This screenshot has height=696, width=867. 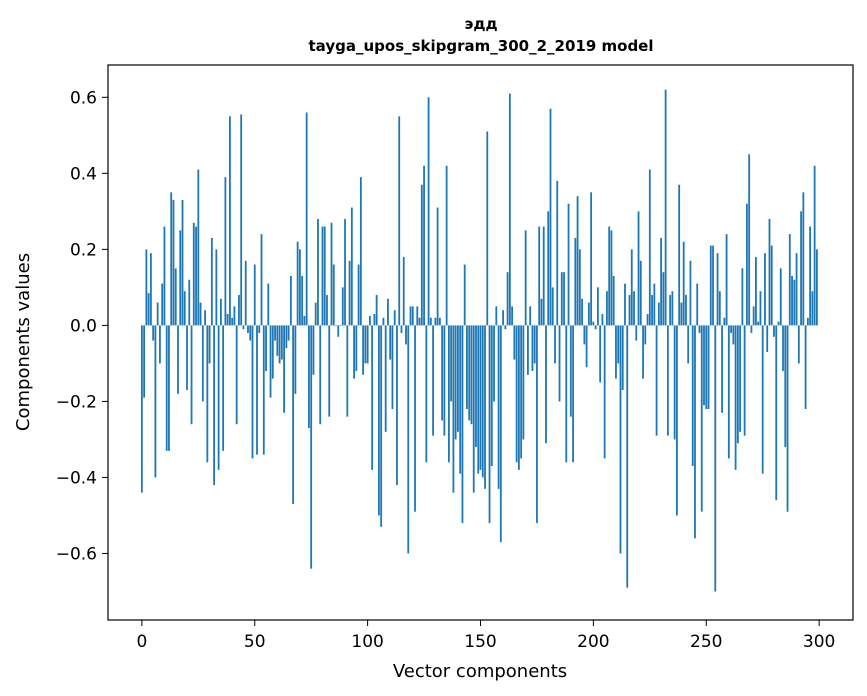 I want to click on x-tick-label: 0, so click(x=141, y=642).